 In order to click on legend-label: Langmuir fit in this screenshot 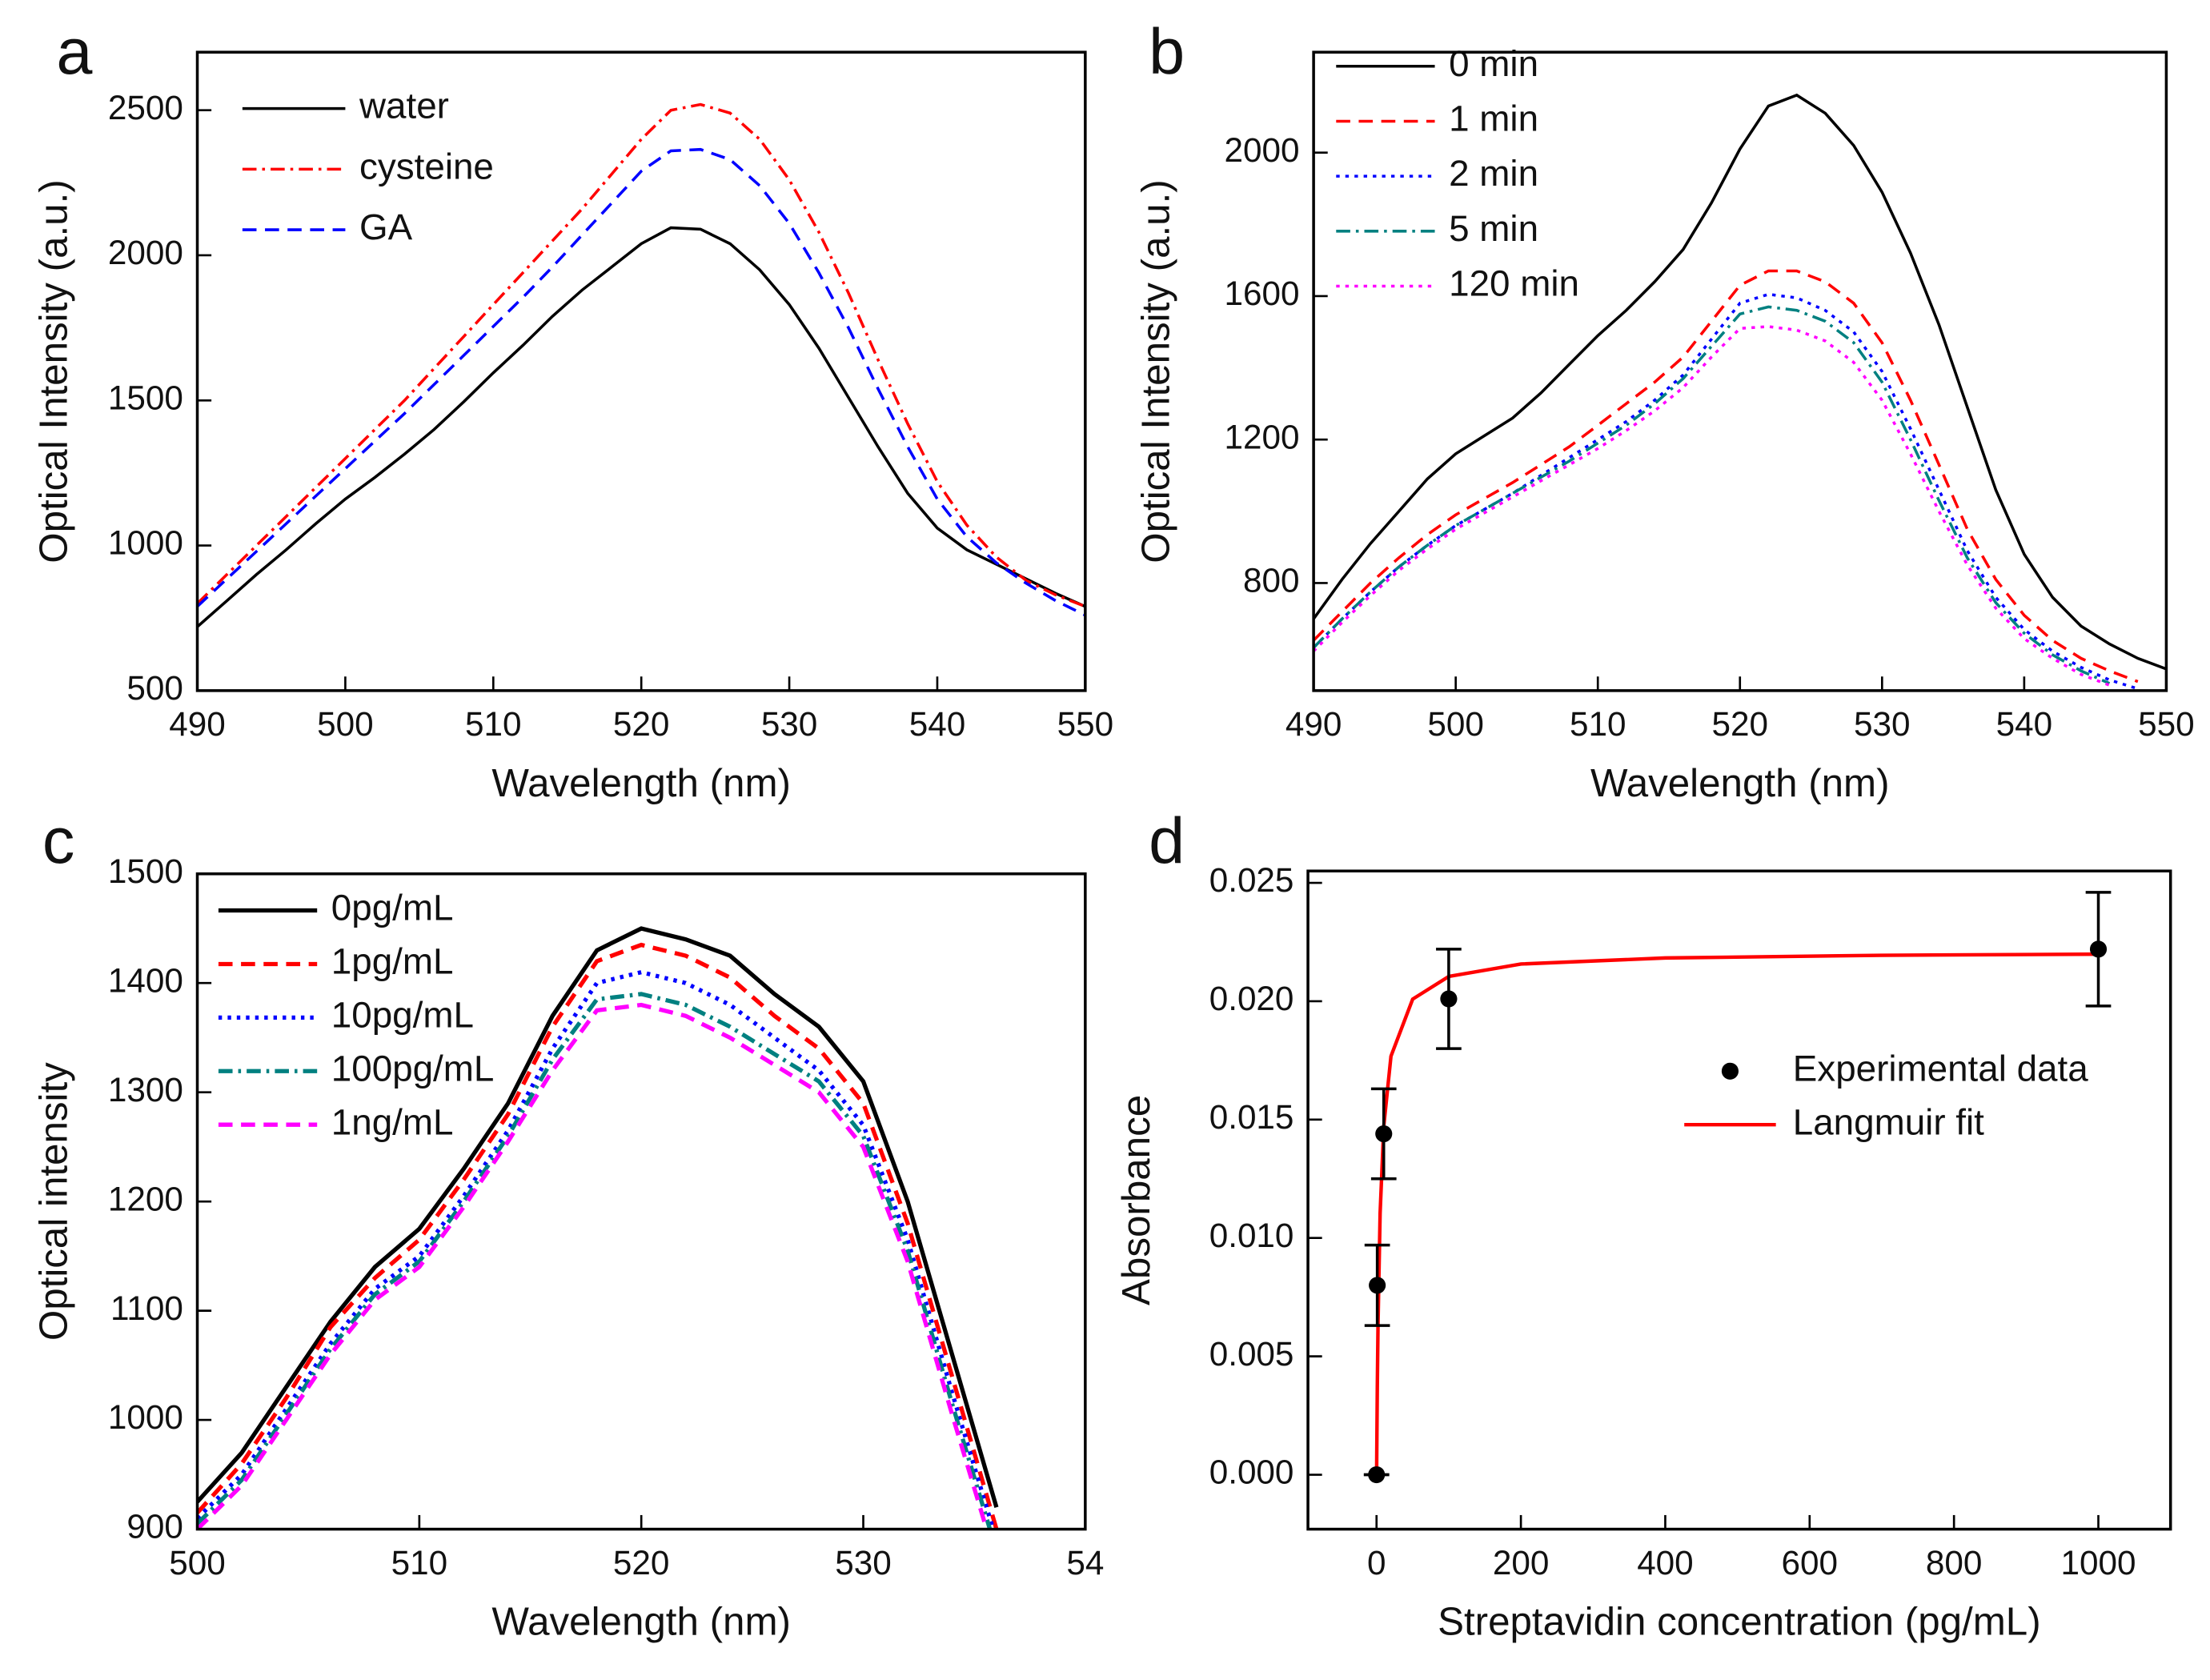, I will do `click(1888, 1121)`.